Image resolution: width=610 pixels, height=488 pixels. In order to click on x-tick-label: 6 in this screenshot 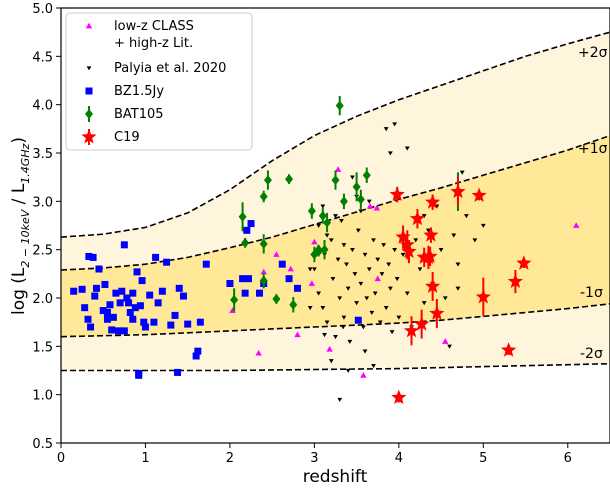, I will do `click(568, 458)`.